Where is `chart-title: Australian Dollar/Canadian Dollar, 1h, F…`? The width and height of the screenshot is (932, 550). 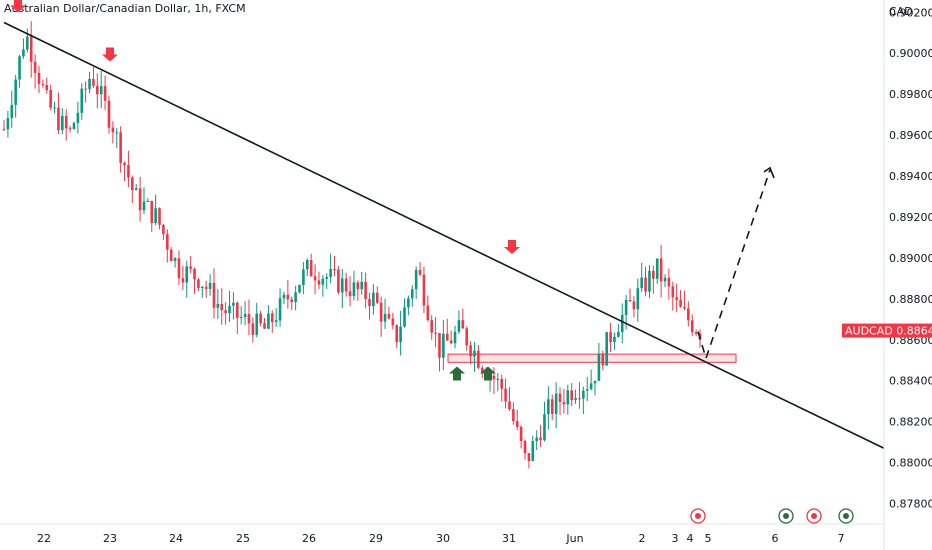 chart-title: Australian Dollar/Canadian Dollar, 1h, F… is located at coordinates (125, 8).